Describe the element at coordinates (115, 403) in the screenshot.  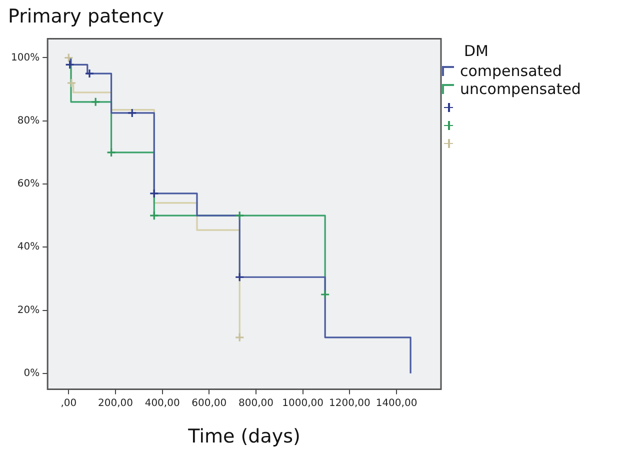
I see `x-tick-label: 200,00` at that location.